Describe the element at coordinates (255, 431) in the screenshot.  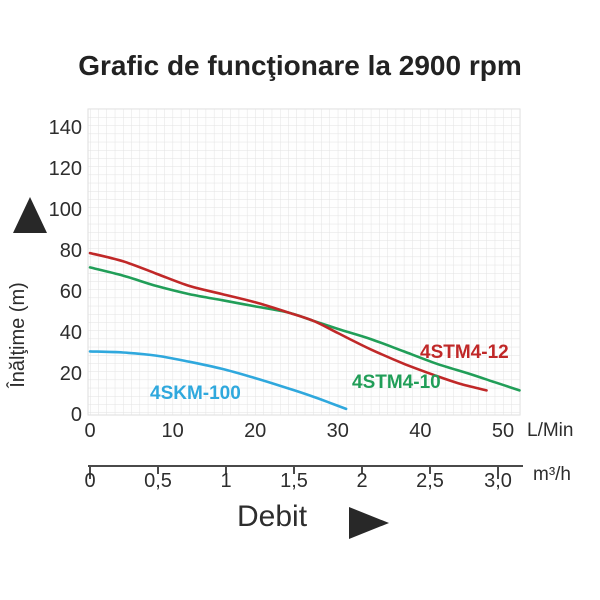
I see `x-tick-lmin-20: 20` at that location.